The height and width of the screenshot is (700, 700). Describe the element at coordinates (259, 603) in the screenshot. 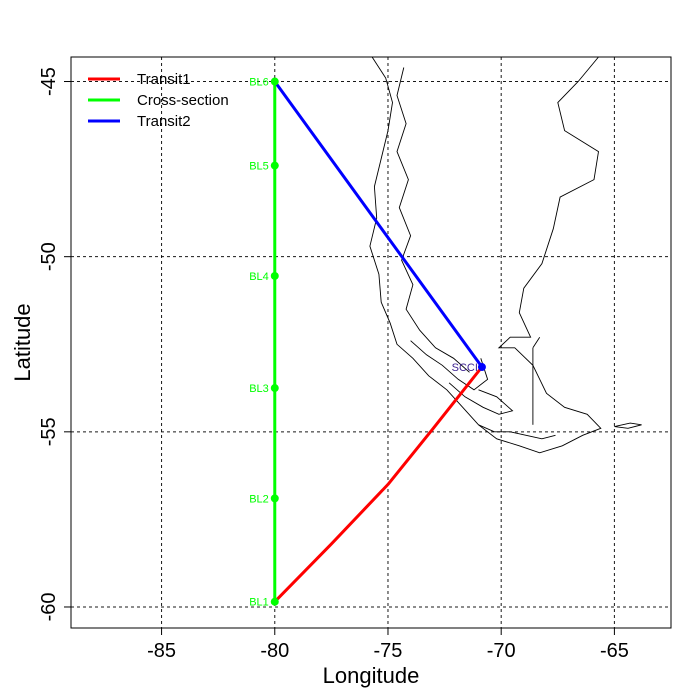

I see `station-label-bl1: BL1` at that location.